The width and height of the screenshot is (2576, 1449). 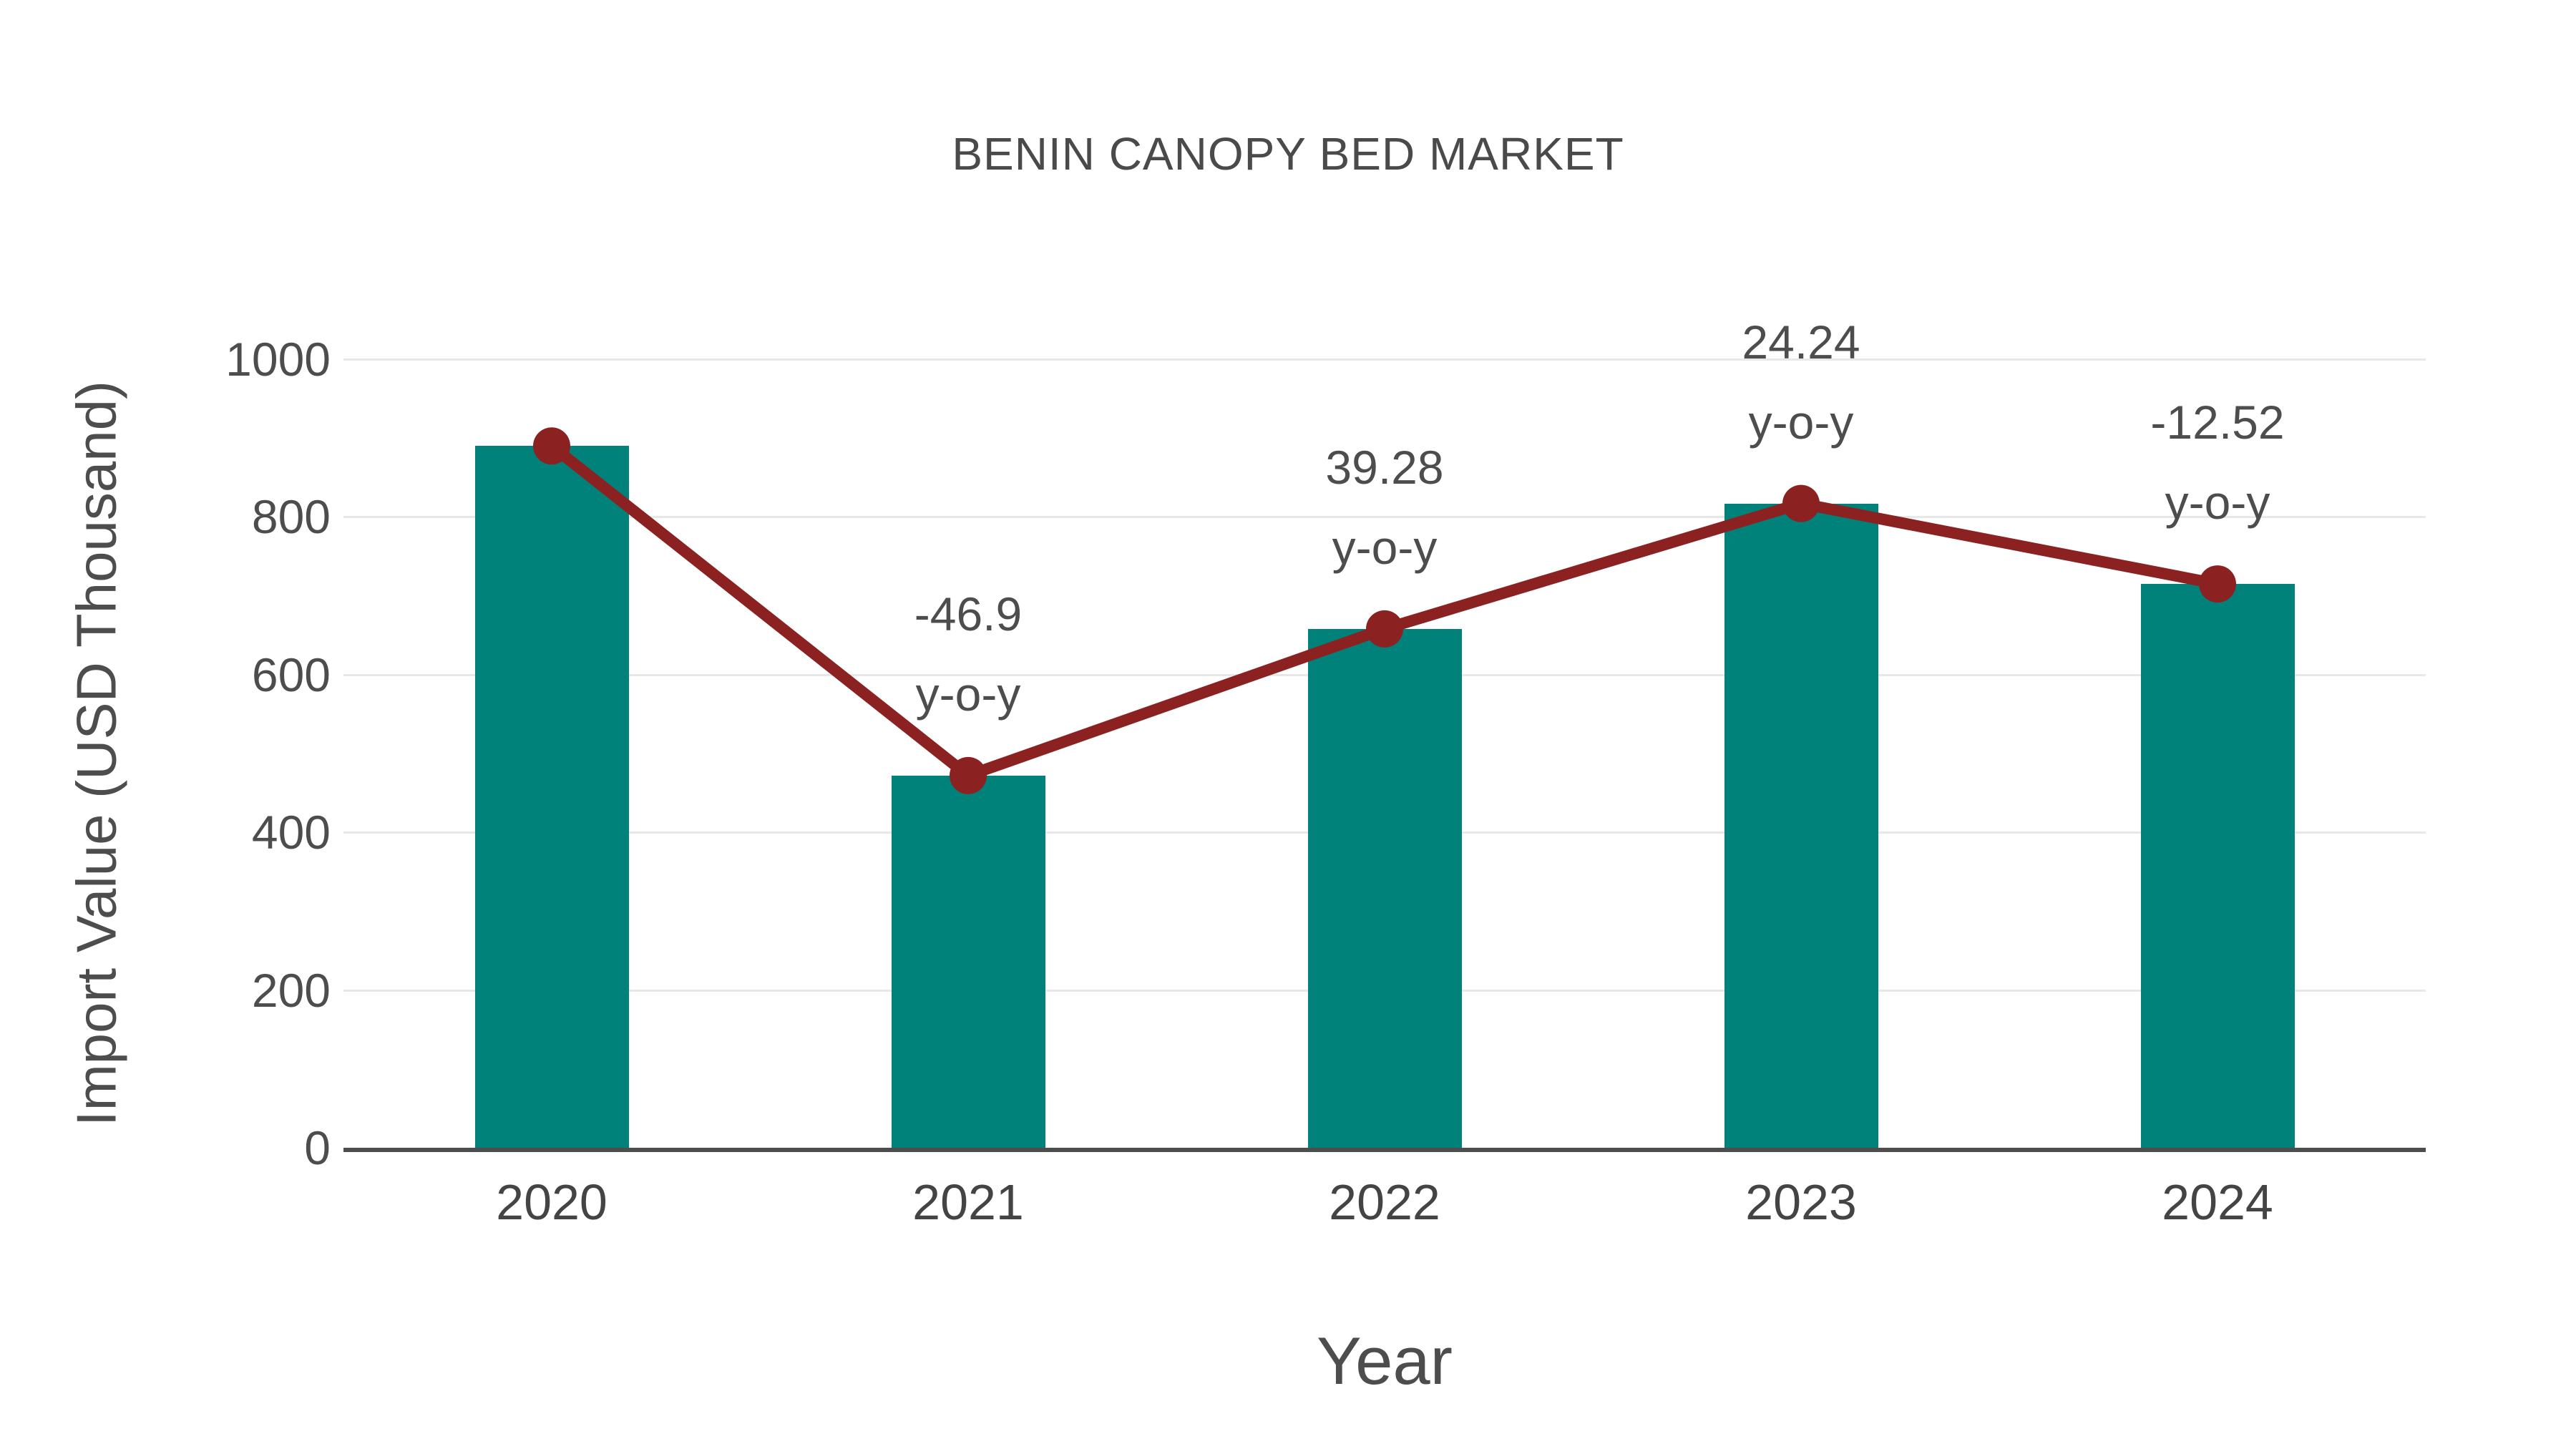 What do you see at coordinates (1384, 629) in the screenshot?
I see `line-marker-2022` at bounding box center [1384, 629].